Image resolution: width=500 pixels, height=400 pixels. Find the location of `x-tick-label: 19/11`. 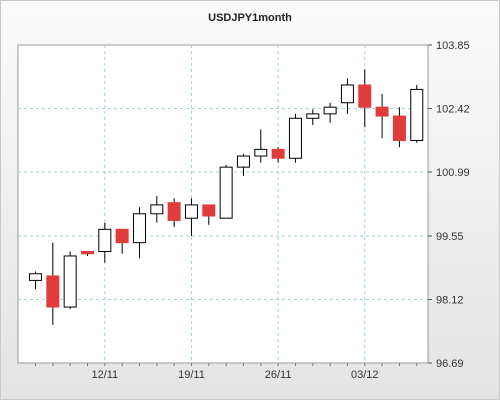

x-tick-label: 19/11 is located at coordinates (191, 375).